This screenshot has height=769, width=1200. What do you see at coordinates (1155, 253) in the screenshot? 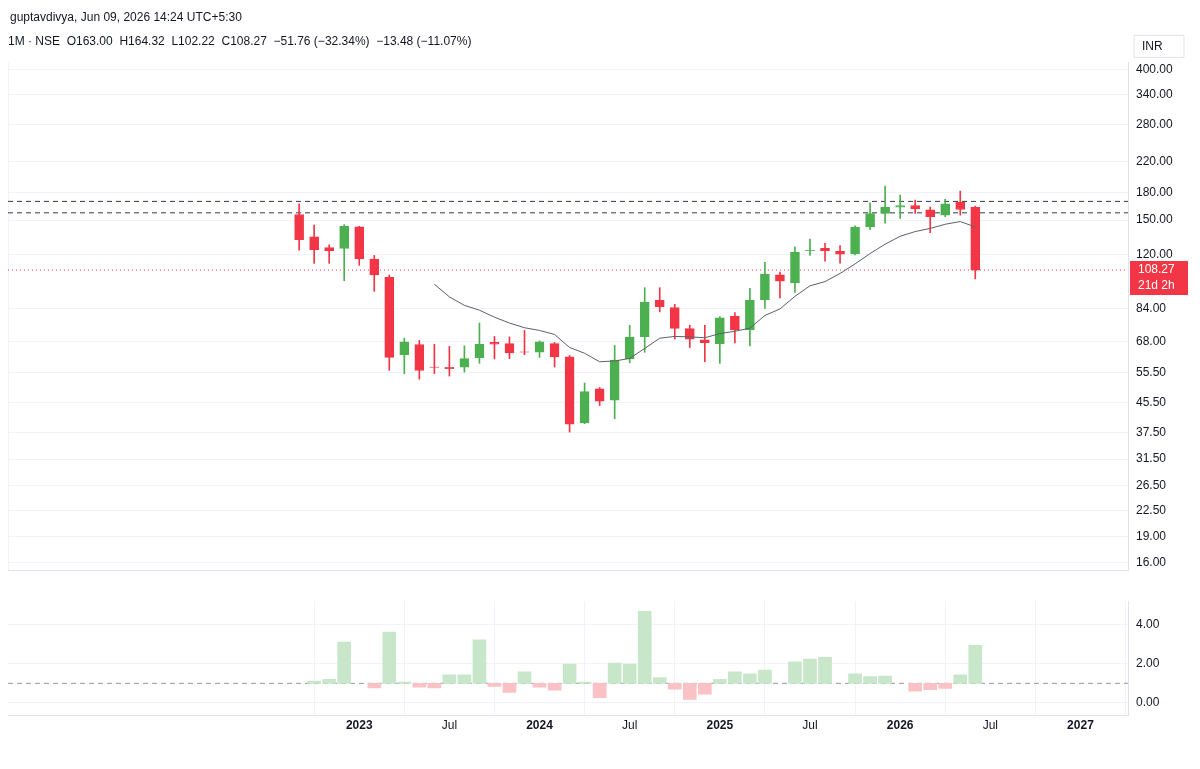
I see `y-tick-label: 120.00` at bounding box center [1155, 253].